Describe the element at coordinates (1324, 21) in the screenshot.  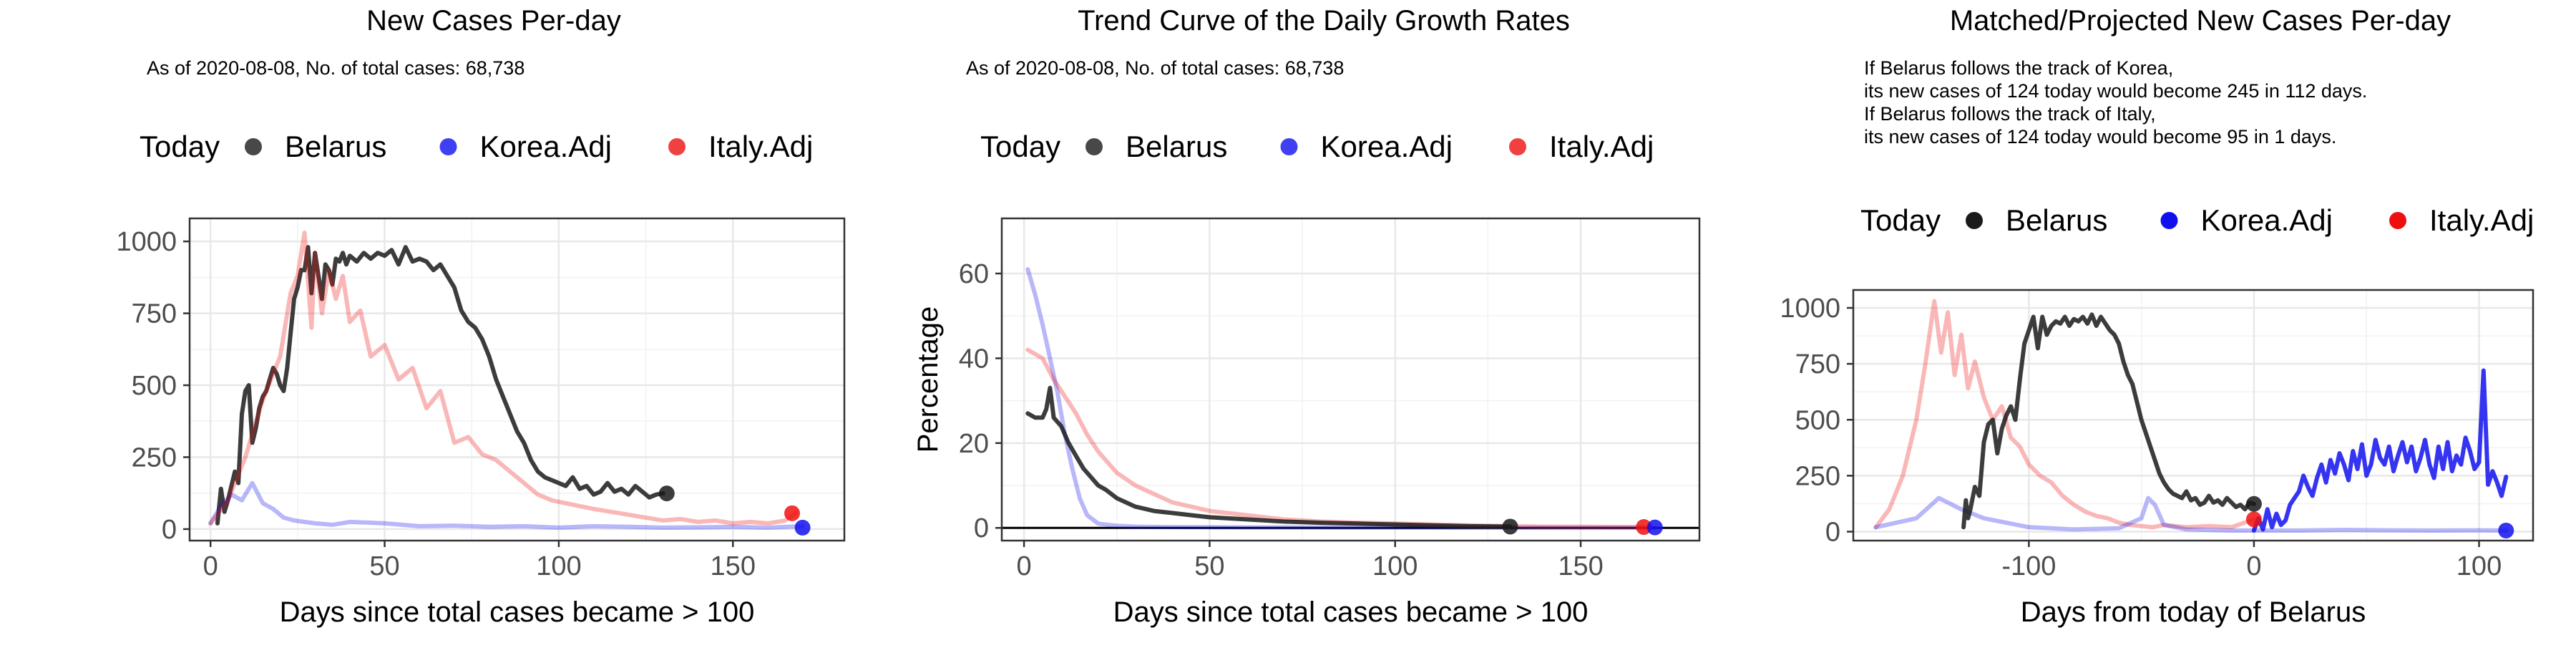
I see `chart-title: Trend Curve of the Daily Growth Rates` at that location.